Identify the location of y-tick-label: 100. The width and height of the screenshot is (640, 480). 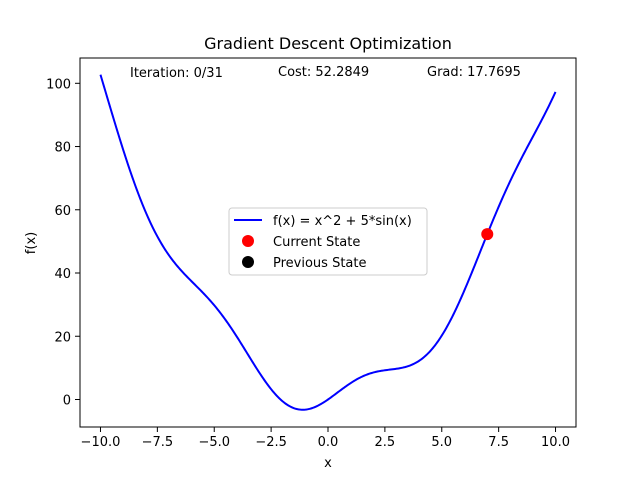
(58, 84).